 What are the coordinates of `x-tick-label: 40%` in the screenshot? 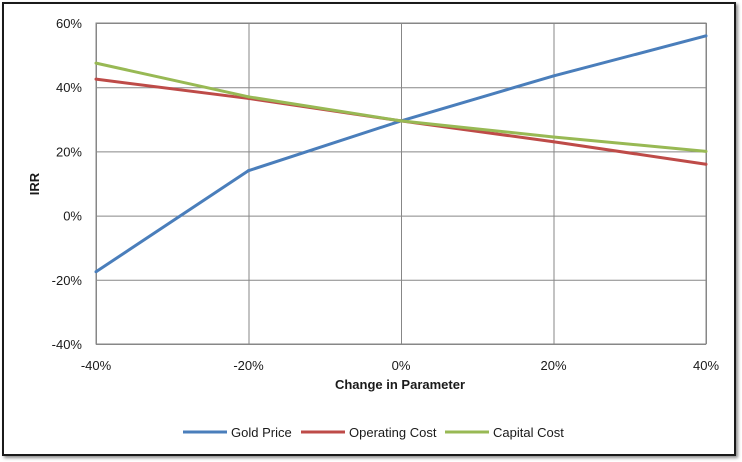 It's located at (706, 365).